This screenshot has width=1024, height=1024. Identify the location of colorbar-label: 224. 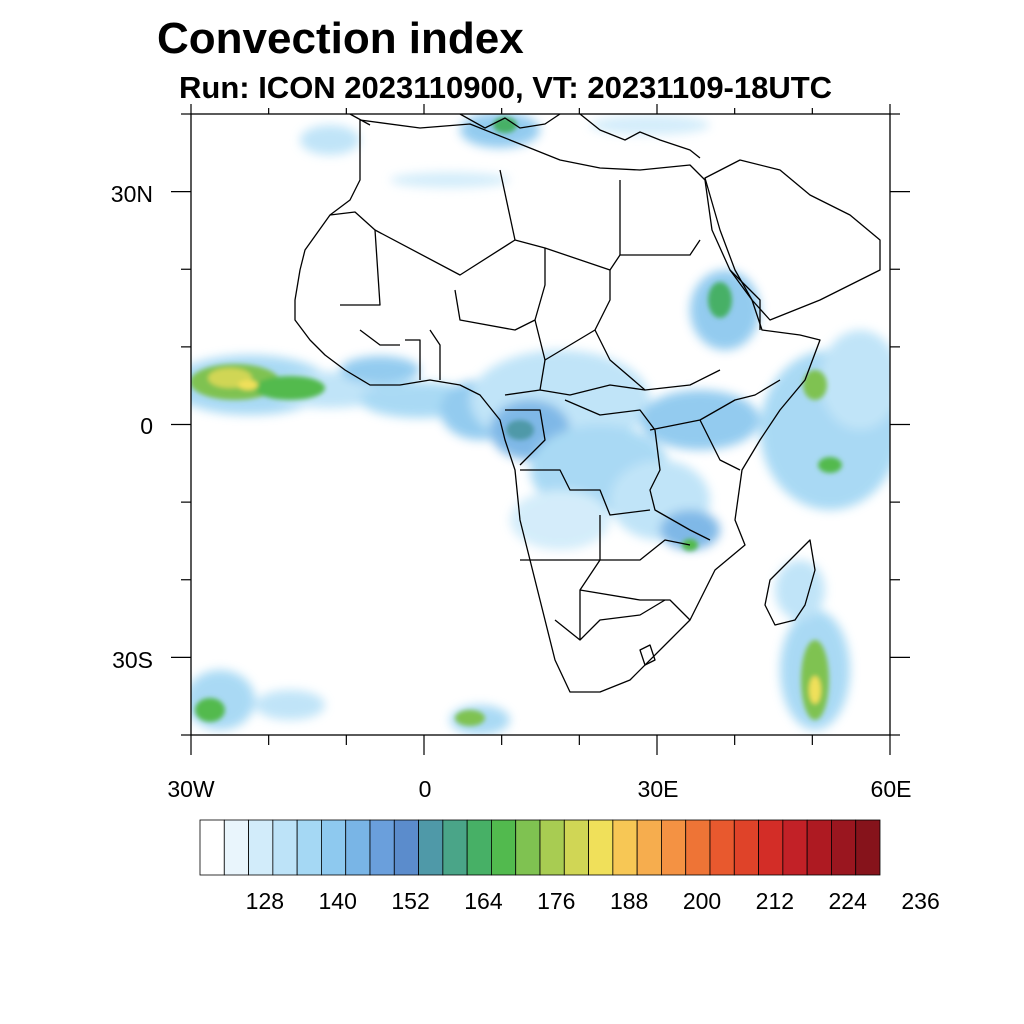
(847, 901).